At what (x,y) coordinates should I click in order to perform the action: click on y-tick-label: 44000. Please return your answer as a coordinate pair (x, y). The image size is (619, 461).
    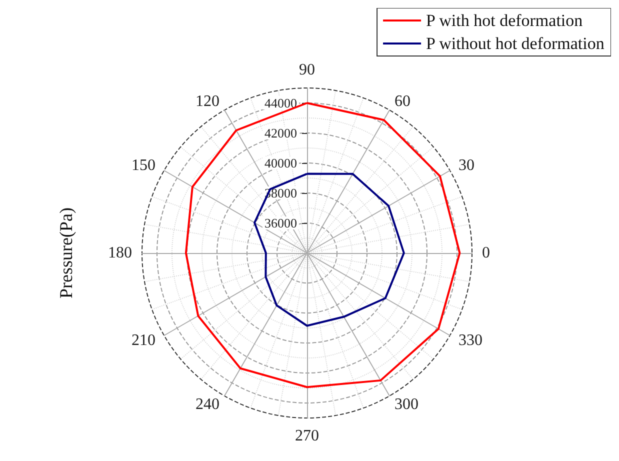
    Looking at the image, I should click on (280, 103).